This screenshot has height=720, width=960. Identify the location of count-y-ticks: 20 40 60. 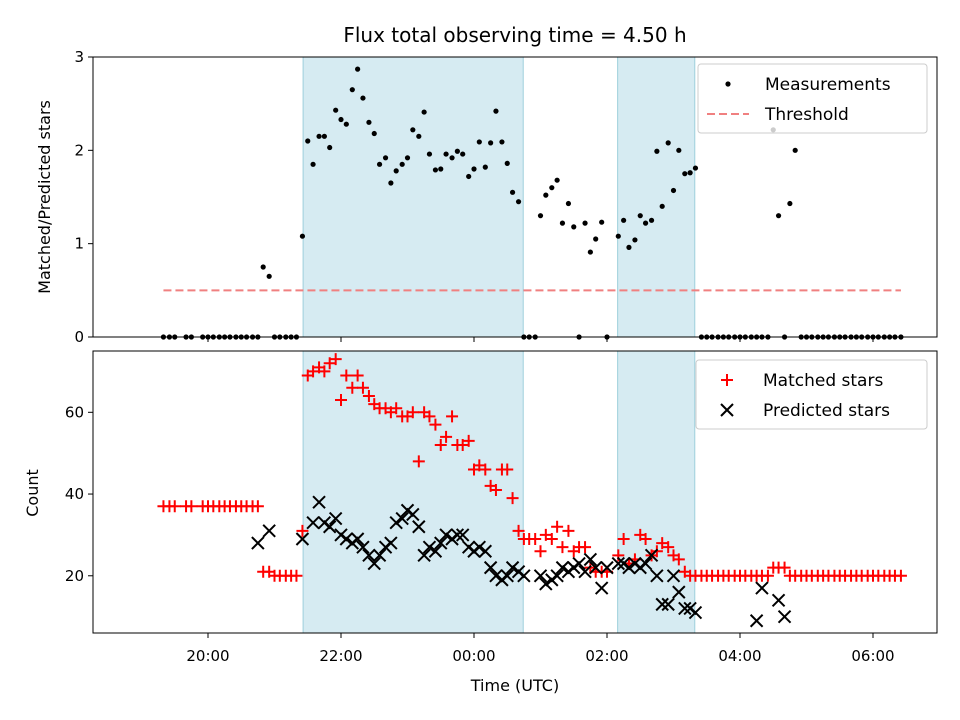
(79, 494).